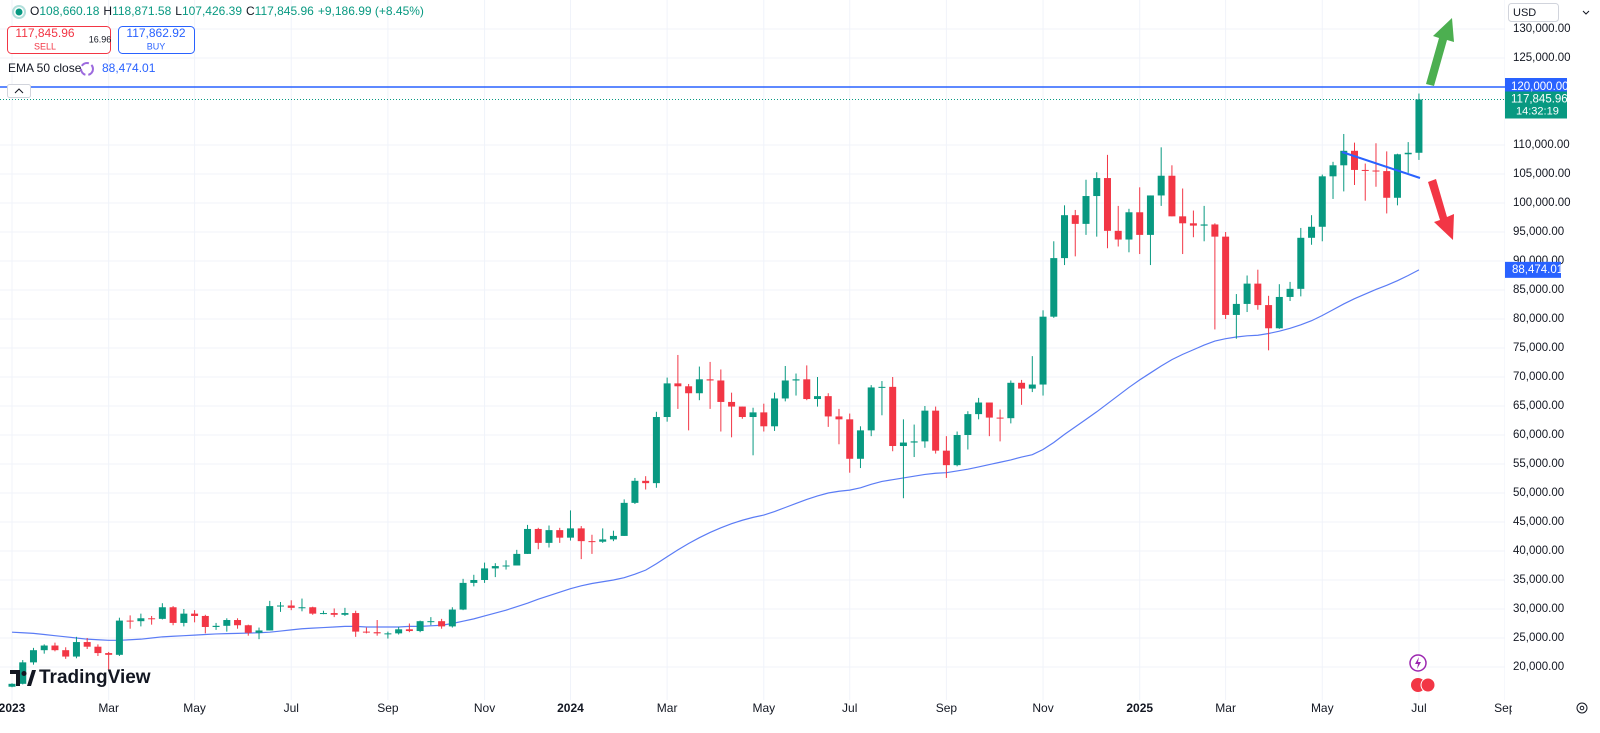  I want to click on x-tick-label: May, so click(1322, 708).